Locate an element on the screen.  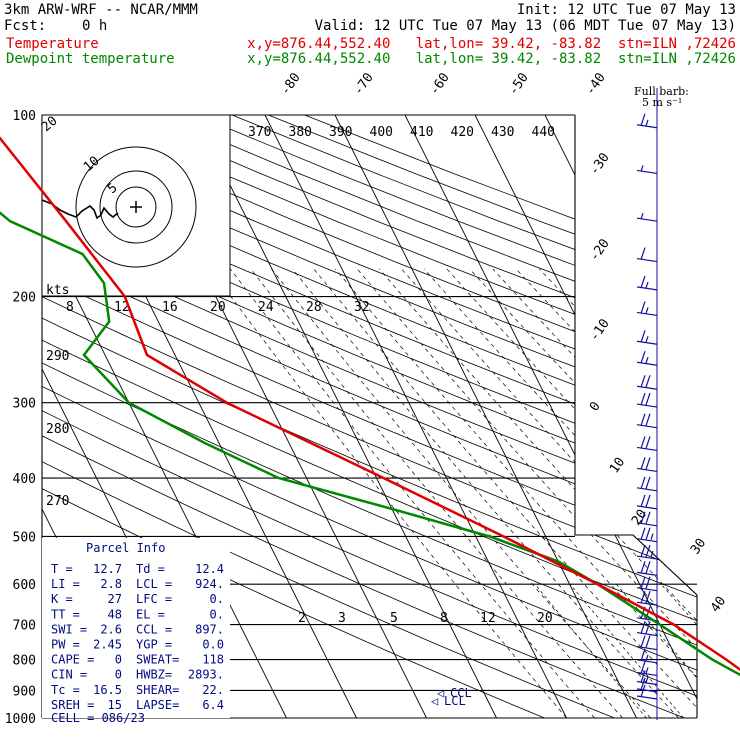
parcel-label: HWBZ= is located at coordinates (154, 675).